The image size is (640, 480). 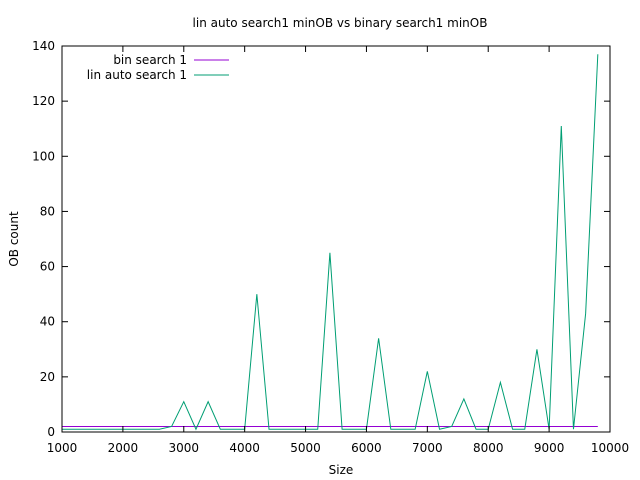 I want to click on x-tick-label: 4000, so click(x=244, y=448).